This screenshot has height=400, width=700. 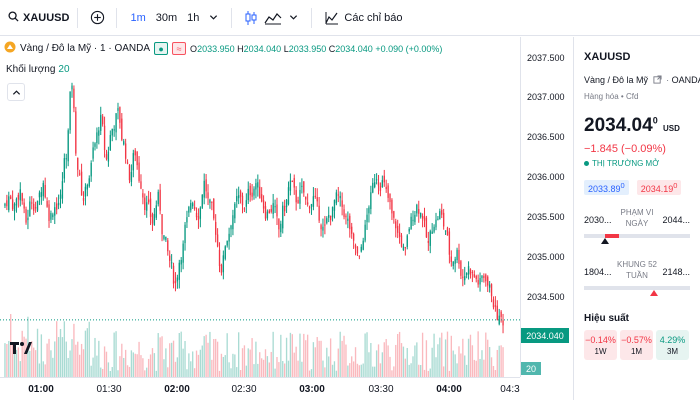 What do you see at coordinates (273, 18) in the screenshot?
I see `area-chart-icon` at bounding box center [273, 18].